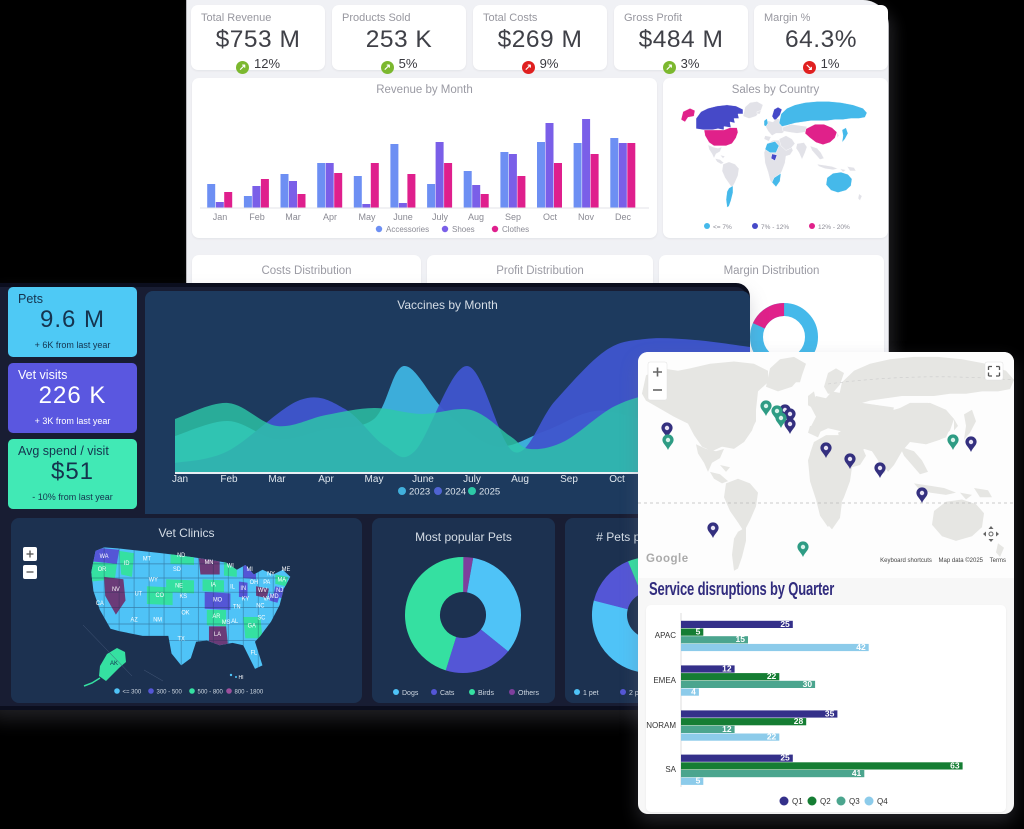  I want to click on svg-text: SD, so click(177, 570).